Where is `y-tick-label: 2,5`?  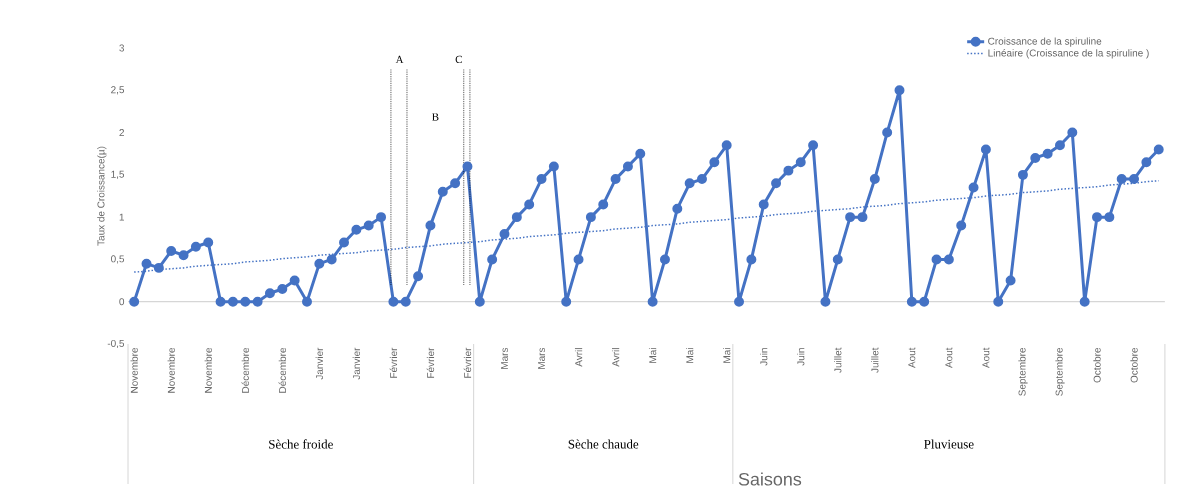
y-tick-label: 2,5 is located at coordinates (118, 90).